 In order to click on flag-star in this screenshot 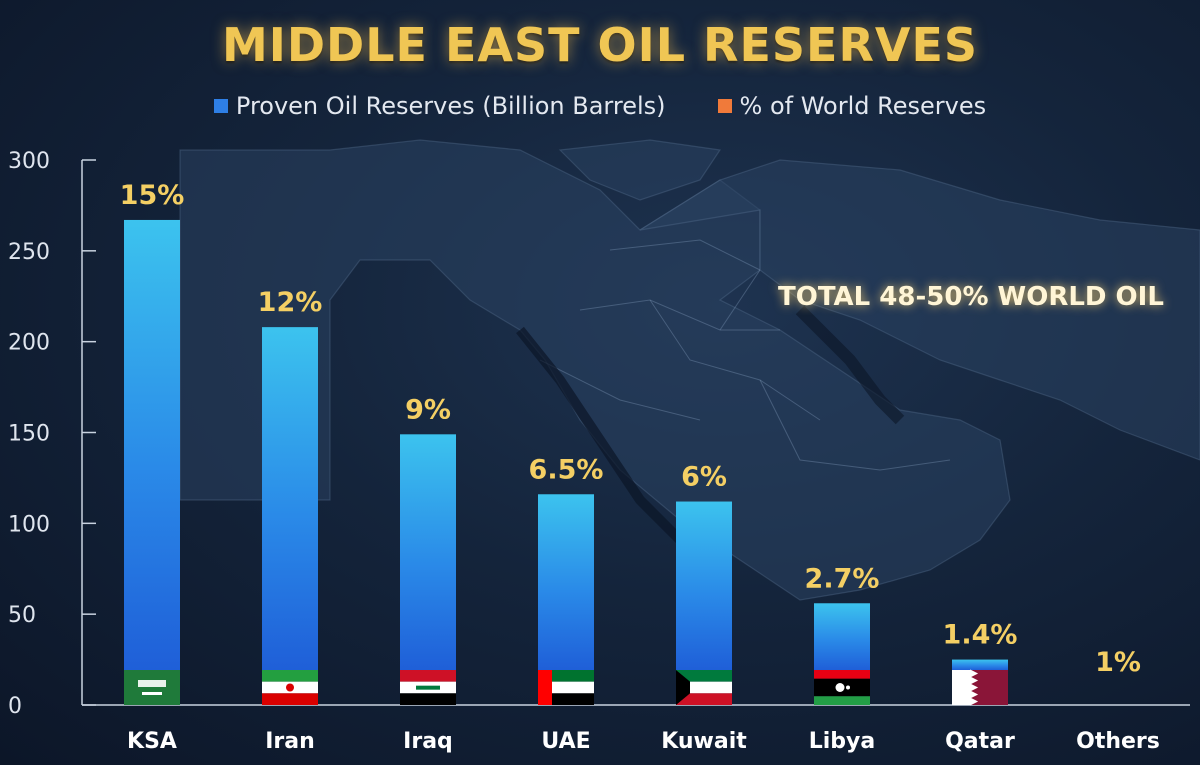, I will do `click(848, 687)`.